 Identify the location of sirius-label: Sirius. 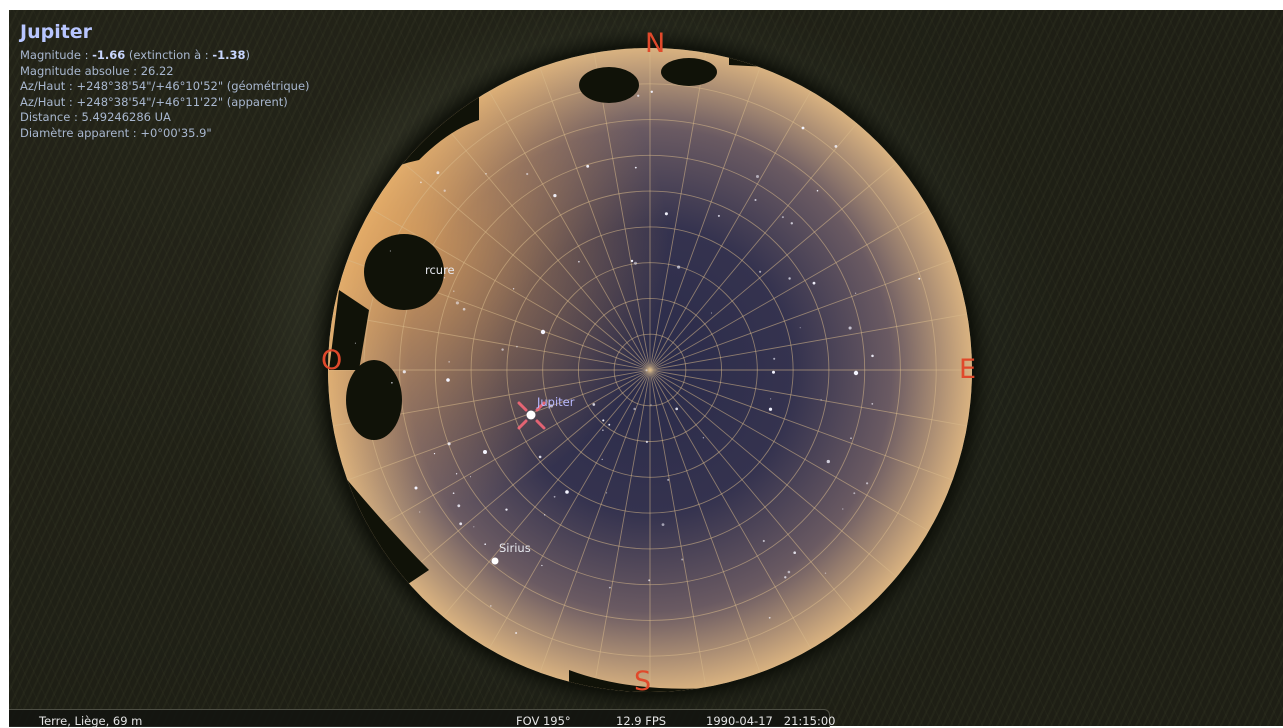
(515, 548).